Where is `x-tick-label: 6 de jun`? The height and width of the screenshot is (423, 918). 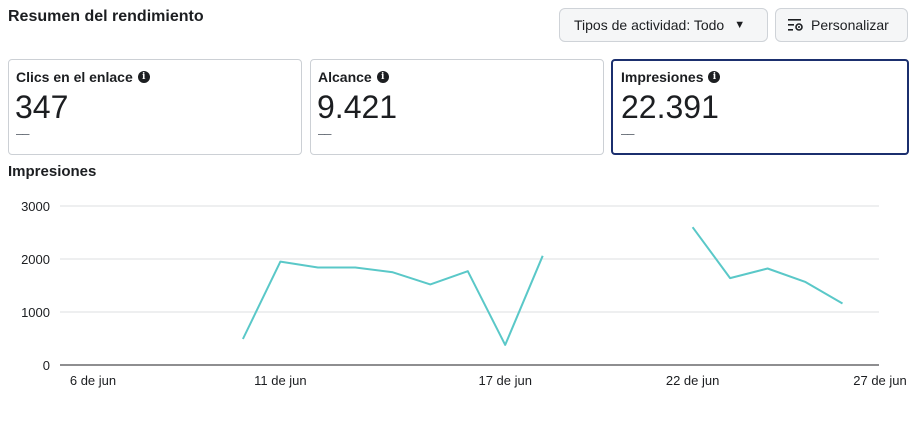
x-tick-label: 6 de jun is located at coordinates (93, 380).